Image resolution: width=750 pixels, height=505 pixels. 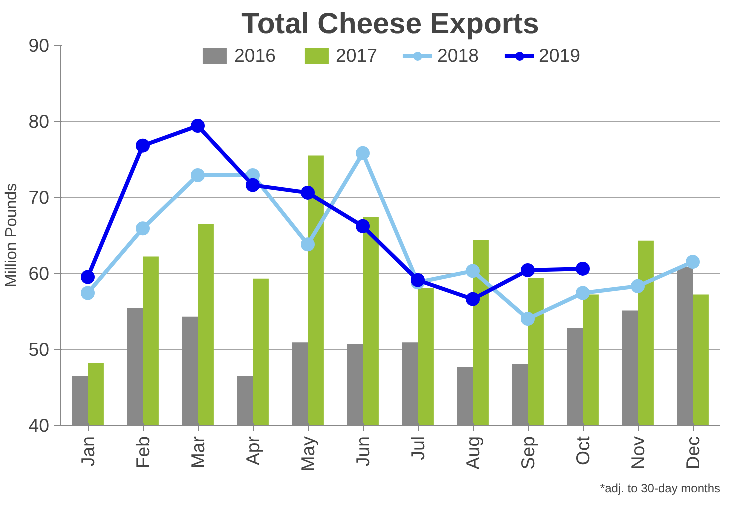 What do you see at coordinates (418, 448) in the screenshot?
I see `x-tick-label: Jul` at bounding box center [418, 448].